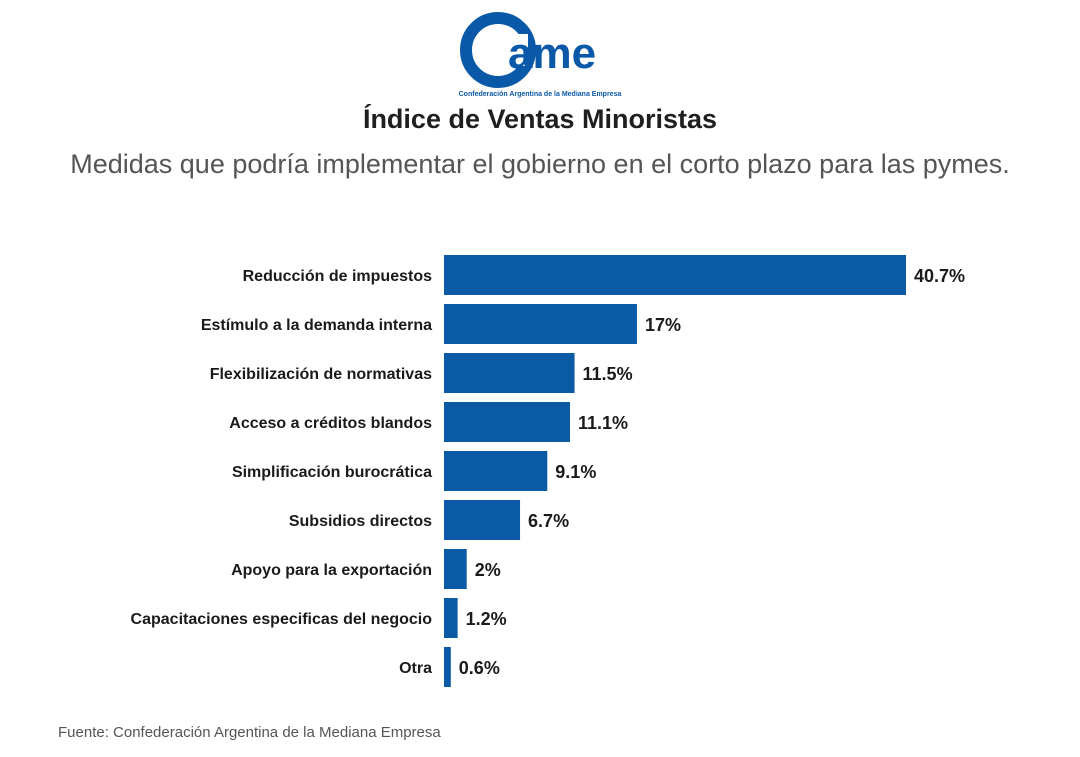 The image size is (1080, 757). Describe the element at coordinates (332, 472) in the screenshot. I see `category-label: Simplificación burocrática` at that location.